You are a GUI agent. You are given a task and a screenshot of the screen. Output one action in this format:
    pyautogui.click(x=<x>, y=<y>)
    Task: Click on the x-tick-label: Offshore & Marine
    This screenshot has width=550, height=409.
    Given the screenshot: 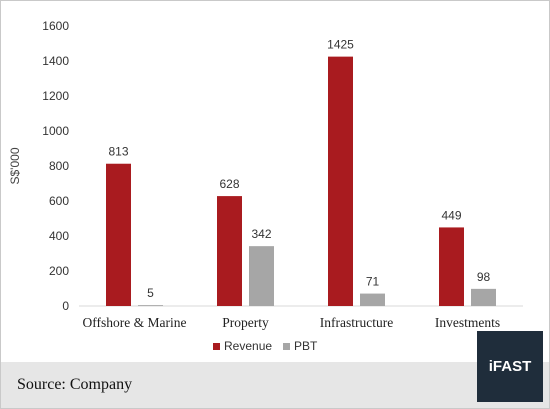 What is the action you would take?
    pyautogui.click(x=135, y=322)
    